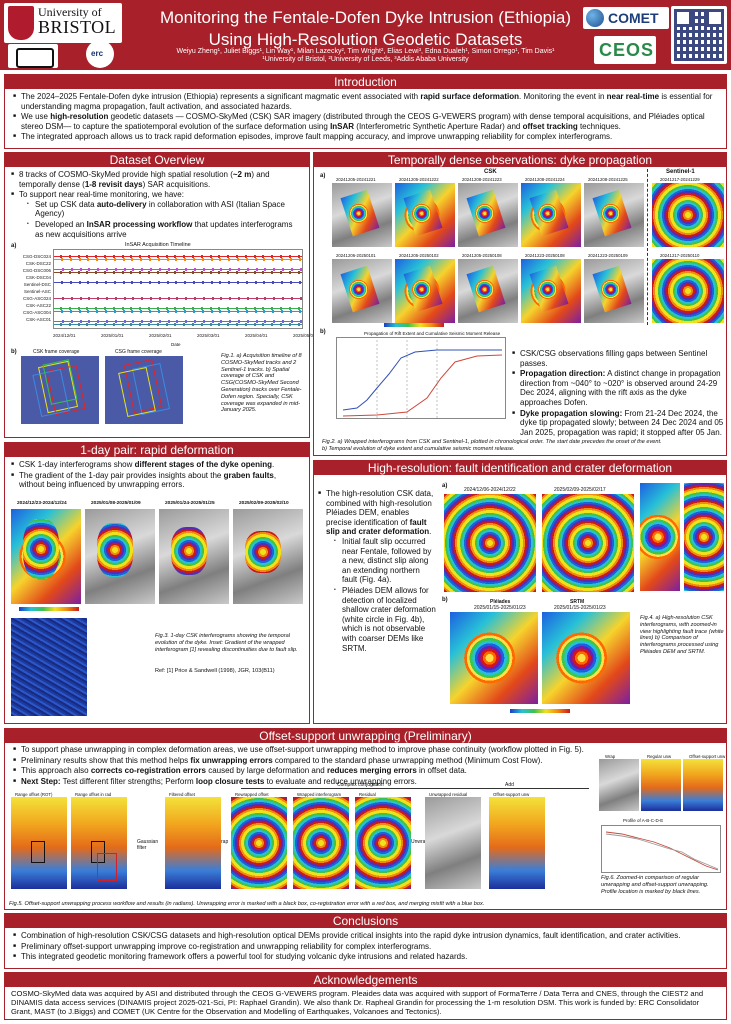  What do you see at coordinates (176, 344) in the screenshot?
I see `timeline-xlabel: Date` at bounding box center [176, 344].